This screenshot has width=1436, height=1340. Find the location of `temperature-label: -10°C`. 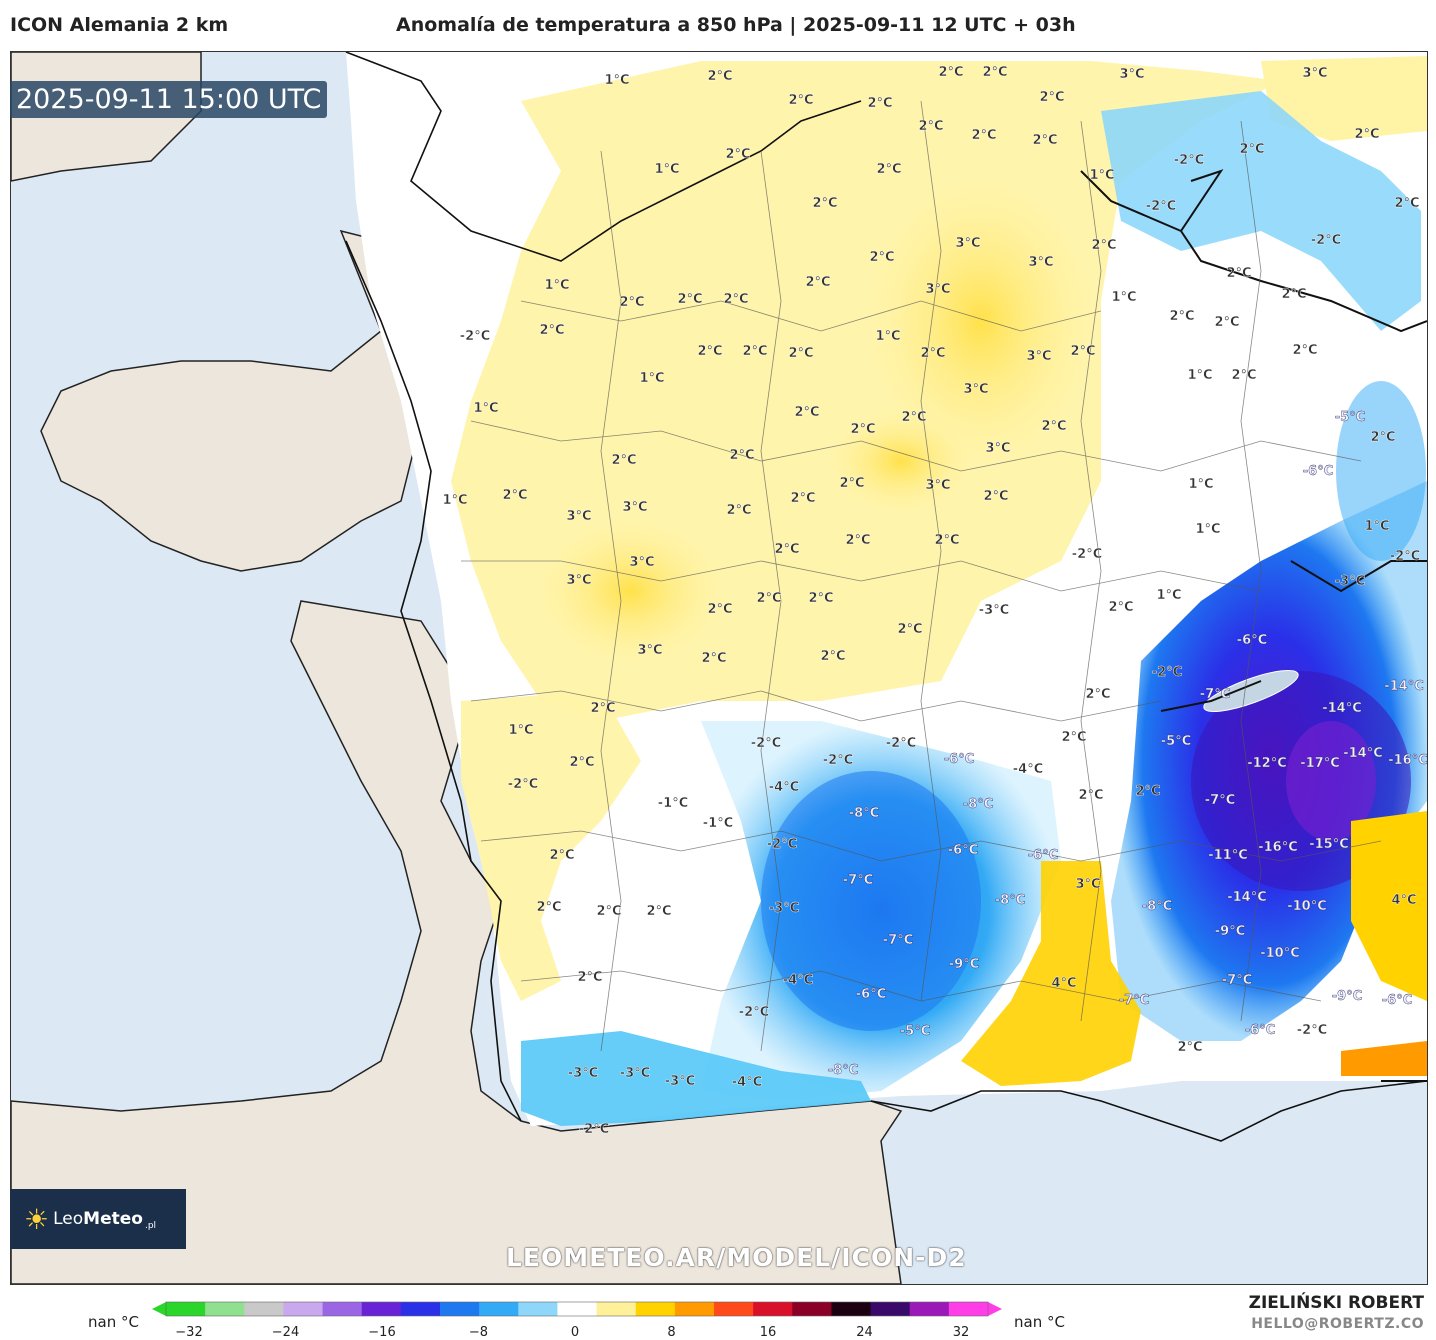

temperature-label: -10°C is located at coordinates (1307, 906).